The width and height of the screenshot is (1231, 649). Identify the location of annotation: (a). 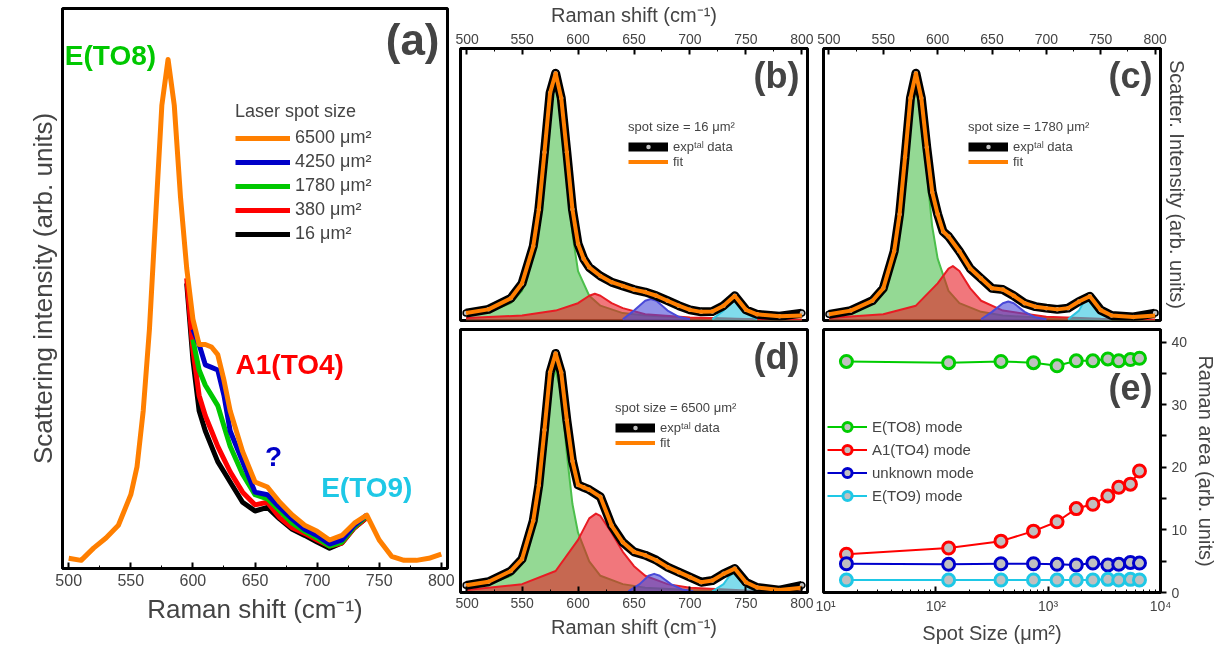
(412, 39).